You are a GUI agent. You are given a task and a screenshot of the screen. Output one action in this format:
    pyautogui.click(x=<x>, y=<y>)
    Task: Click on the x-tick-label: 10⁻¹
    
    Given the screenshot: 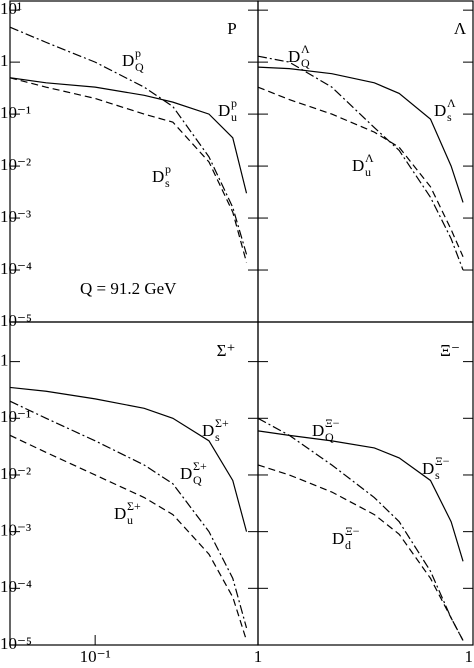 What is the action you would take?
    pyautogui.click(x=95, y=656)
    